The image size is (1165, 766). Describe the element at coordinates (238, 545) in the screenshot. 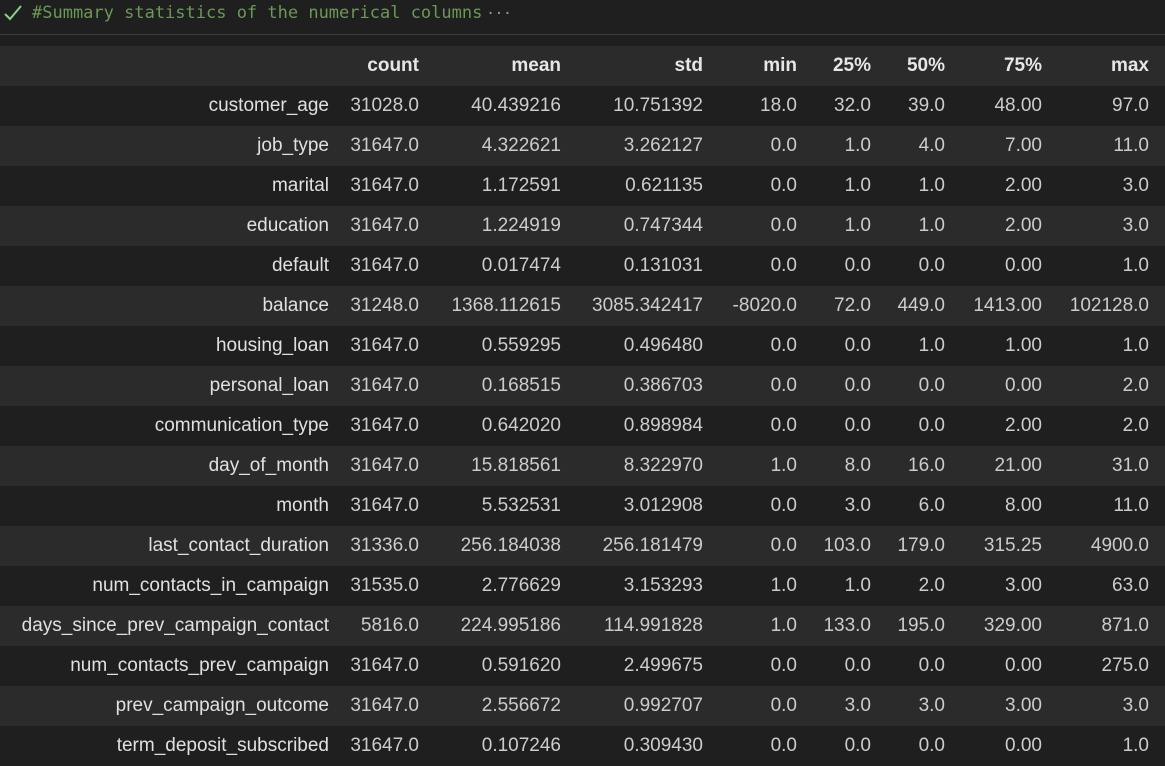

I see `row-label: last_contact_duration` at that location.